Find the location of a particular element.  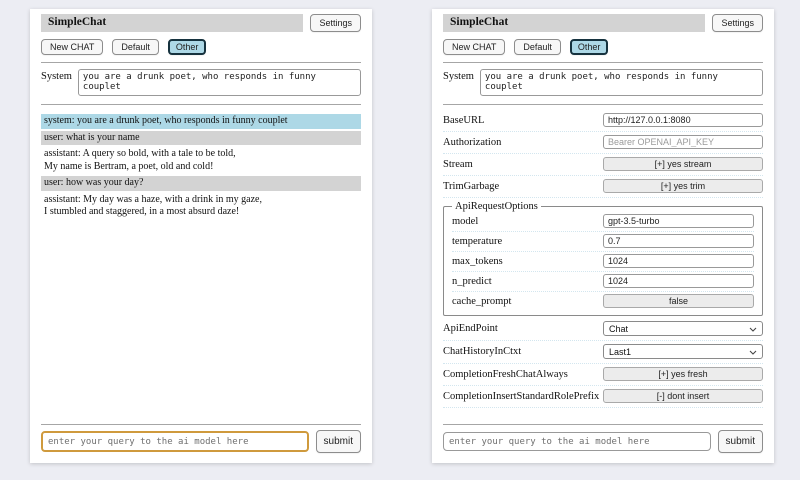

n-predict-label: n_predict is located at coordinates (472, 281).